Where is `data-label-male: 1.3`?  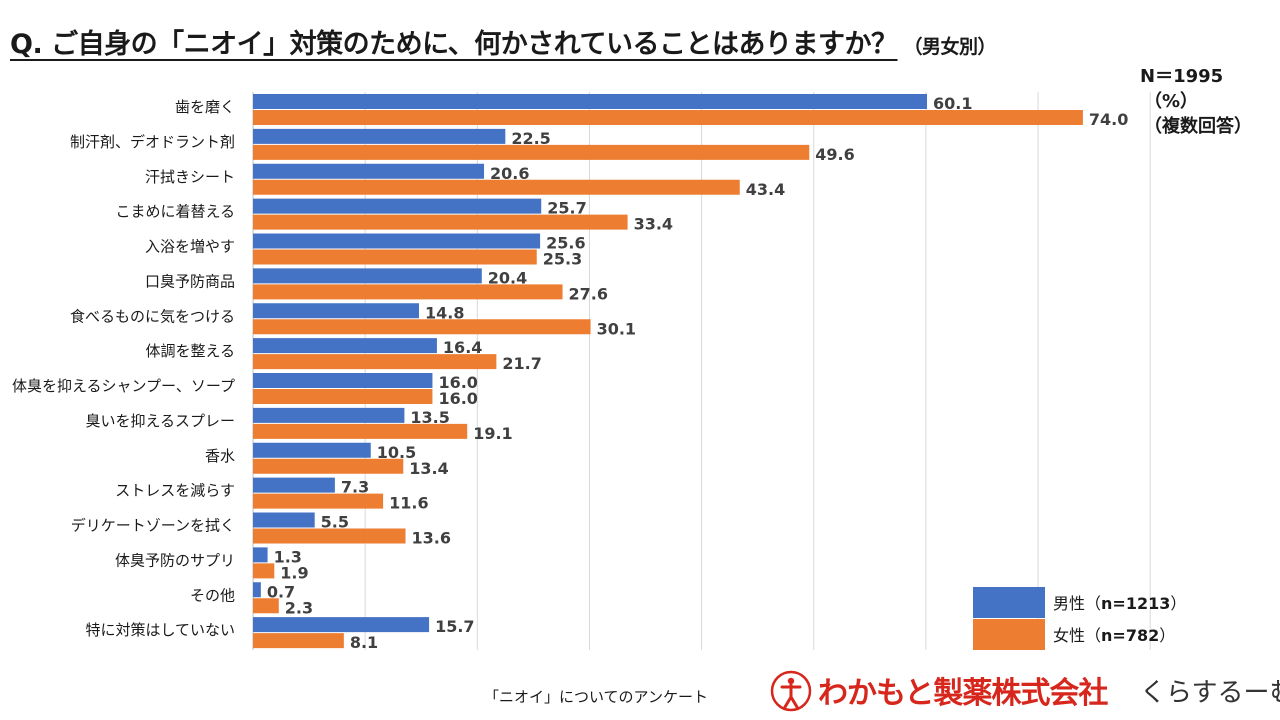 data-label-male: 1.3 is located at coordinates (288, 556).